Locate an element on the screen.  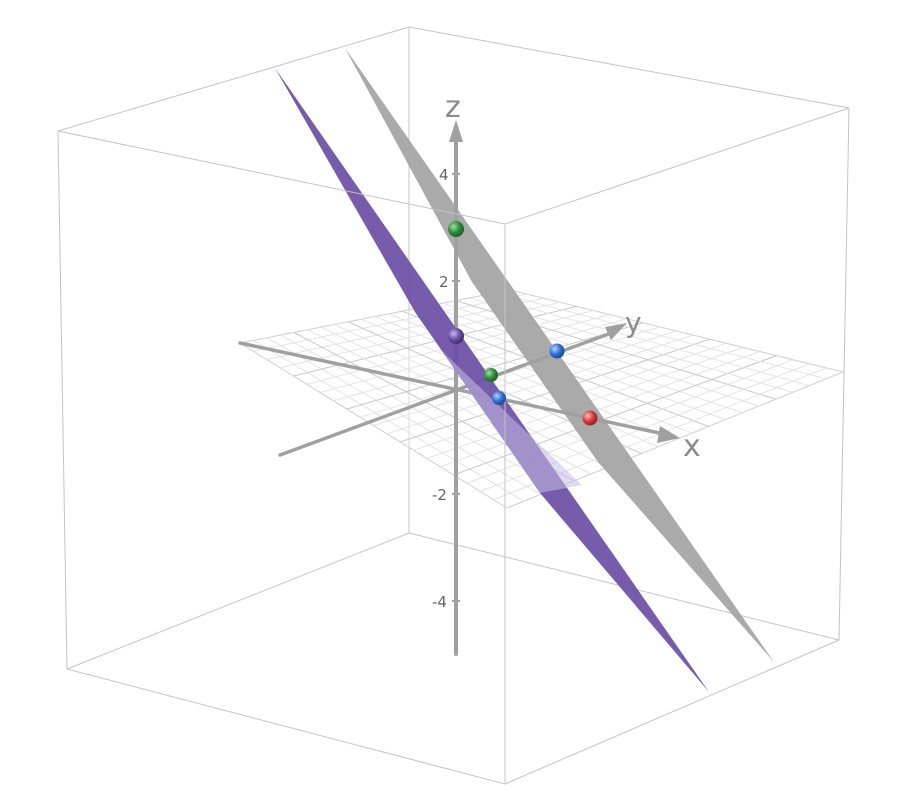
z-tick-label-neg-4: -4 is located at coordinates (439, 602).